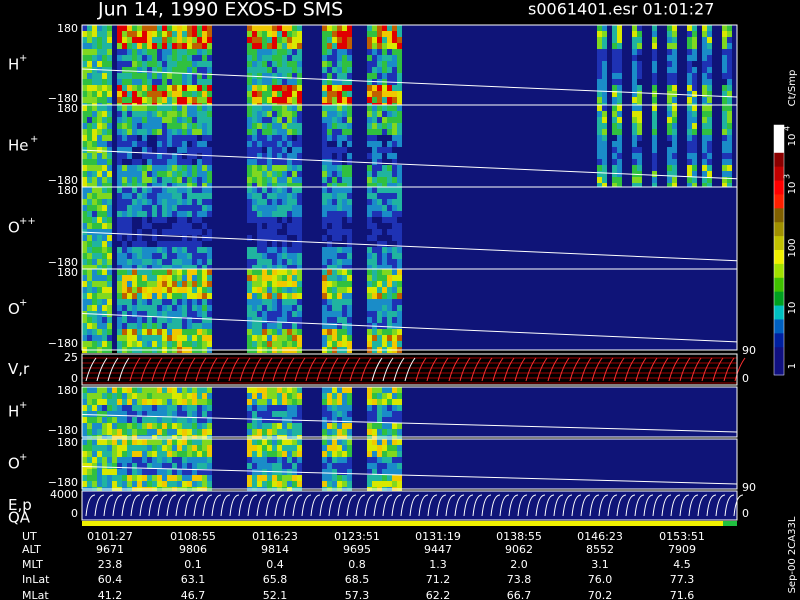 The image size is (800, 600). What do you see at coordinates (729, 369) in the screenshot?
I see `vel-arc` at bounding box center [729, 369].